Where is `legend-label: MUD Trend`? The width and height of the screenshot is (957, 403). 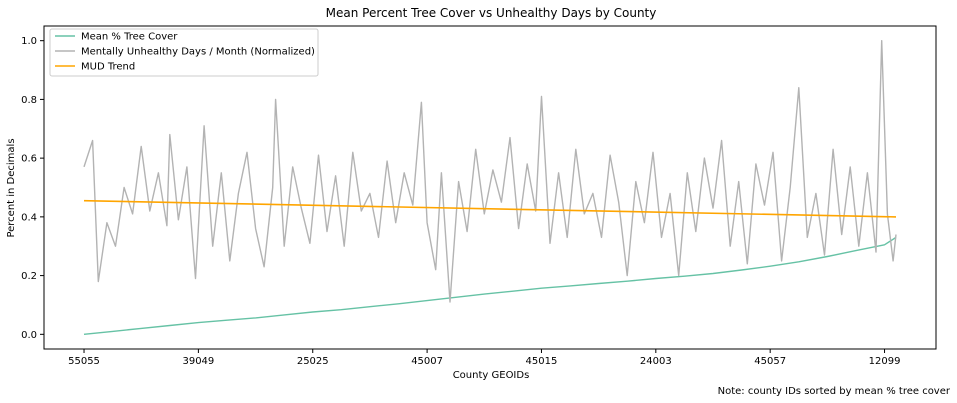 legend-label: MUD Trend is located at coordinates (108, 67).